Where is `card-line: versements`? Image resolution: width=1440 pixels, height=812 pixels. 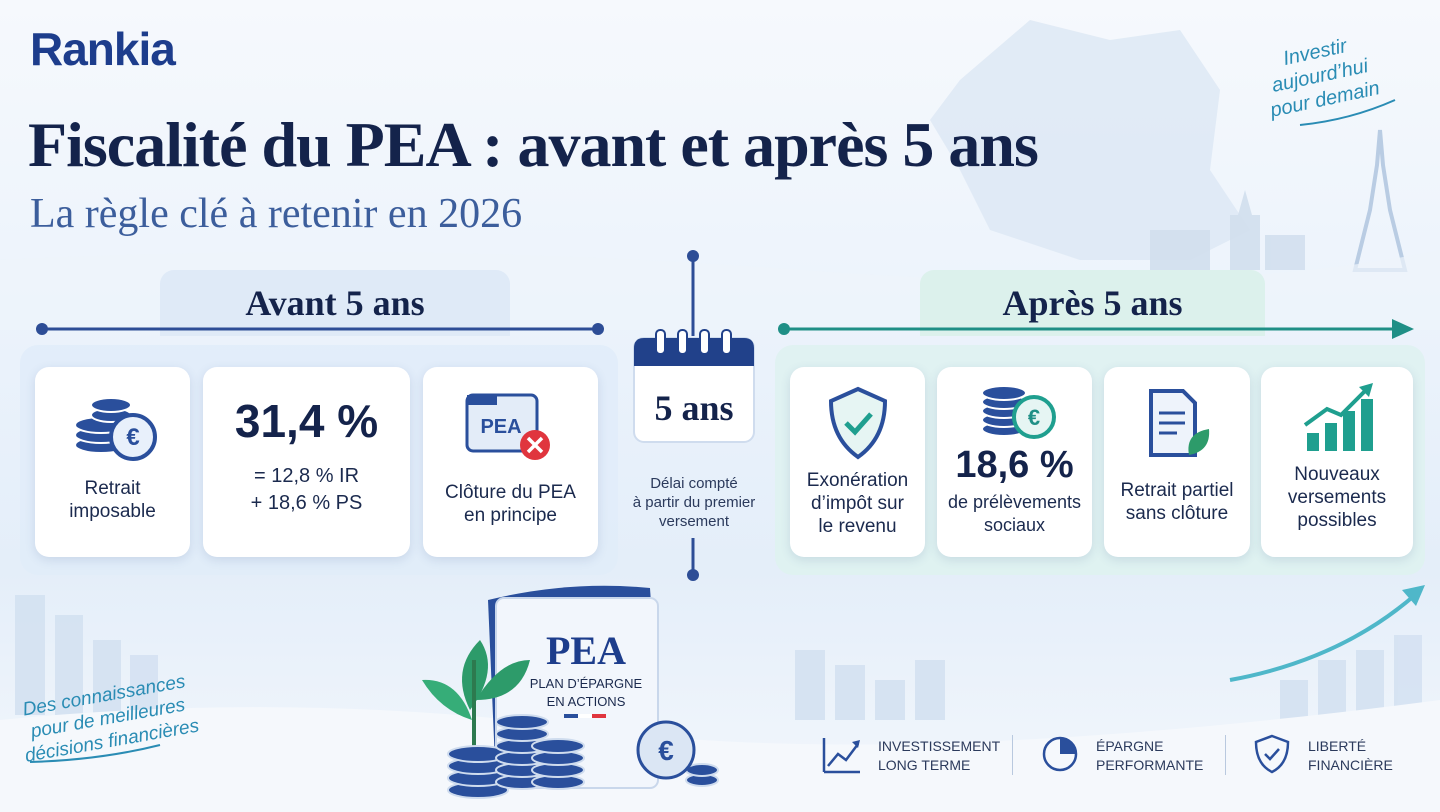
card-line: versements is located at coordinates (1337, 497).